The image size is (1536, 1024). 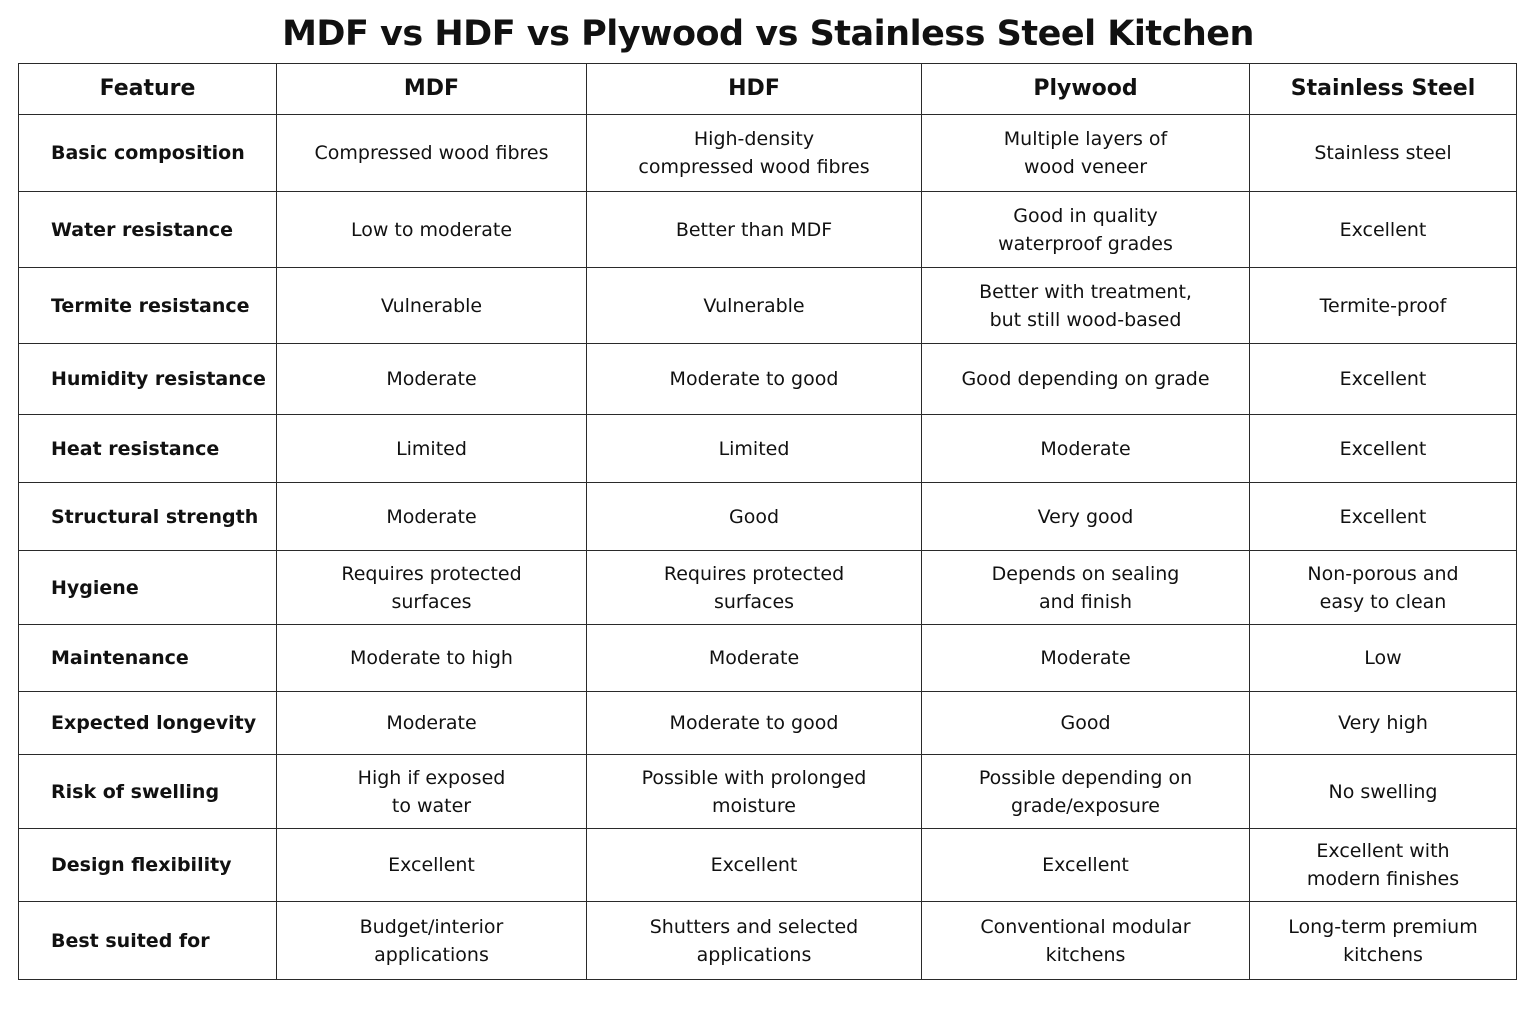 I want to click on cell-mdf: Excellent, so click(x=431, y=865).